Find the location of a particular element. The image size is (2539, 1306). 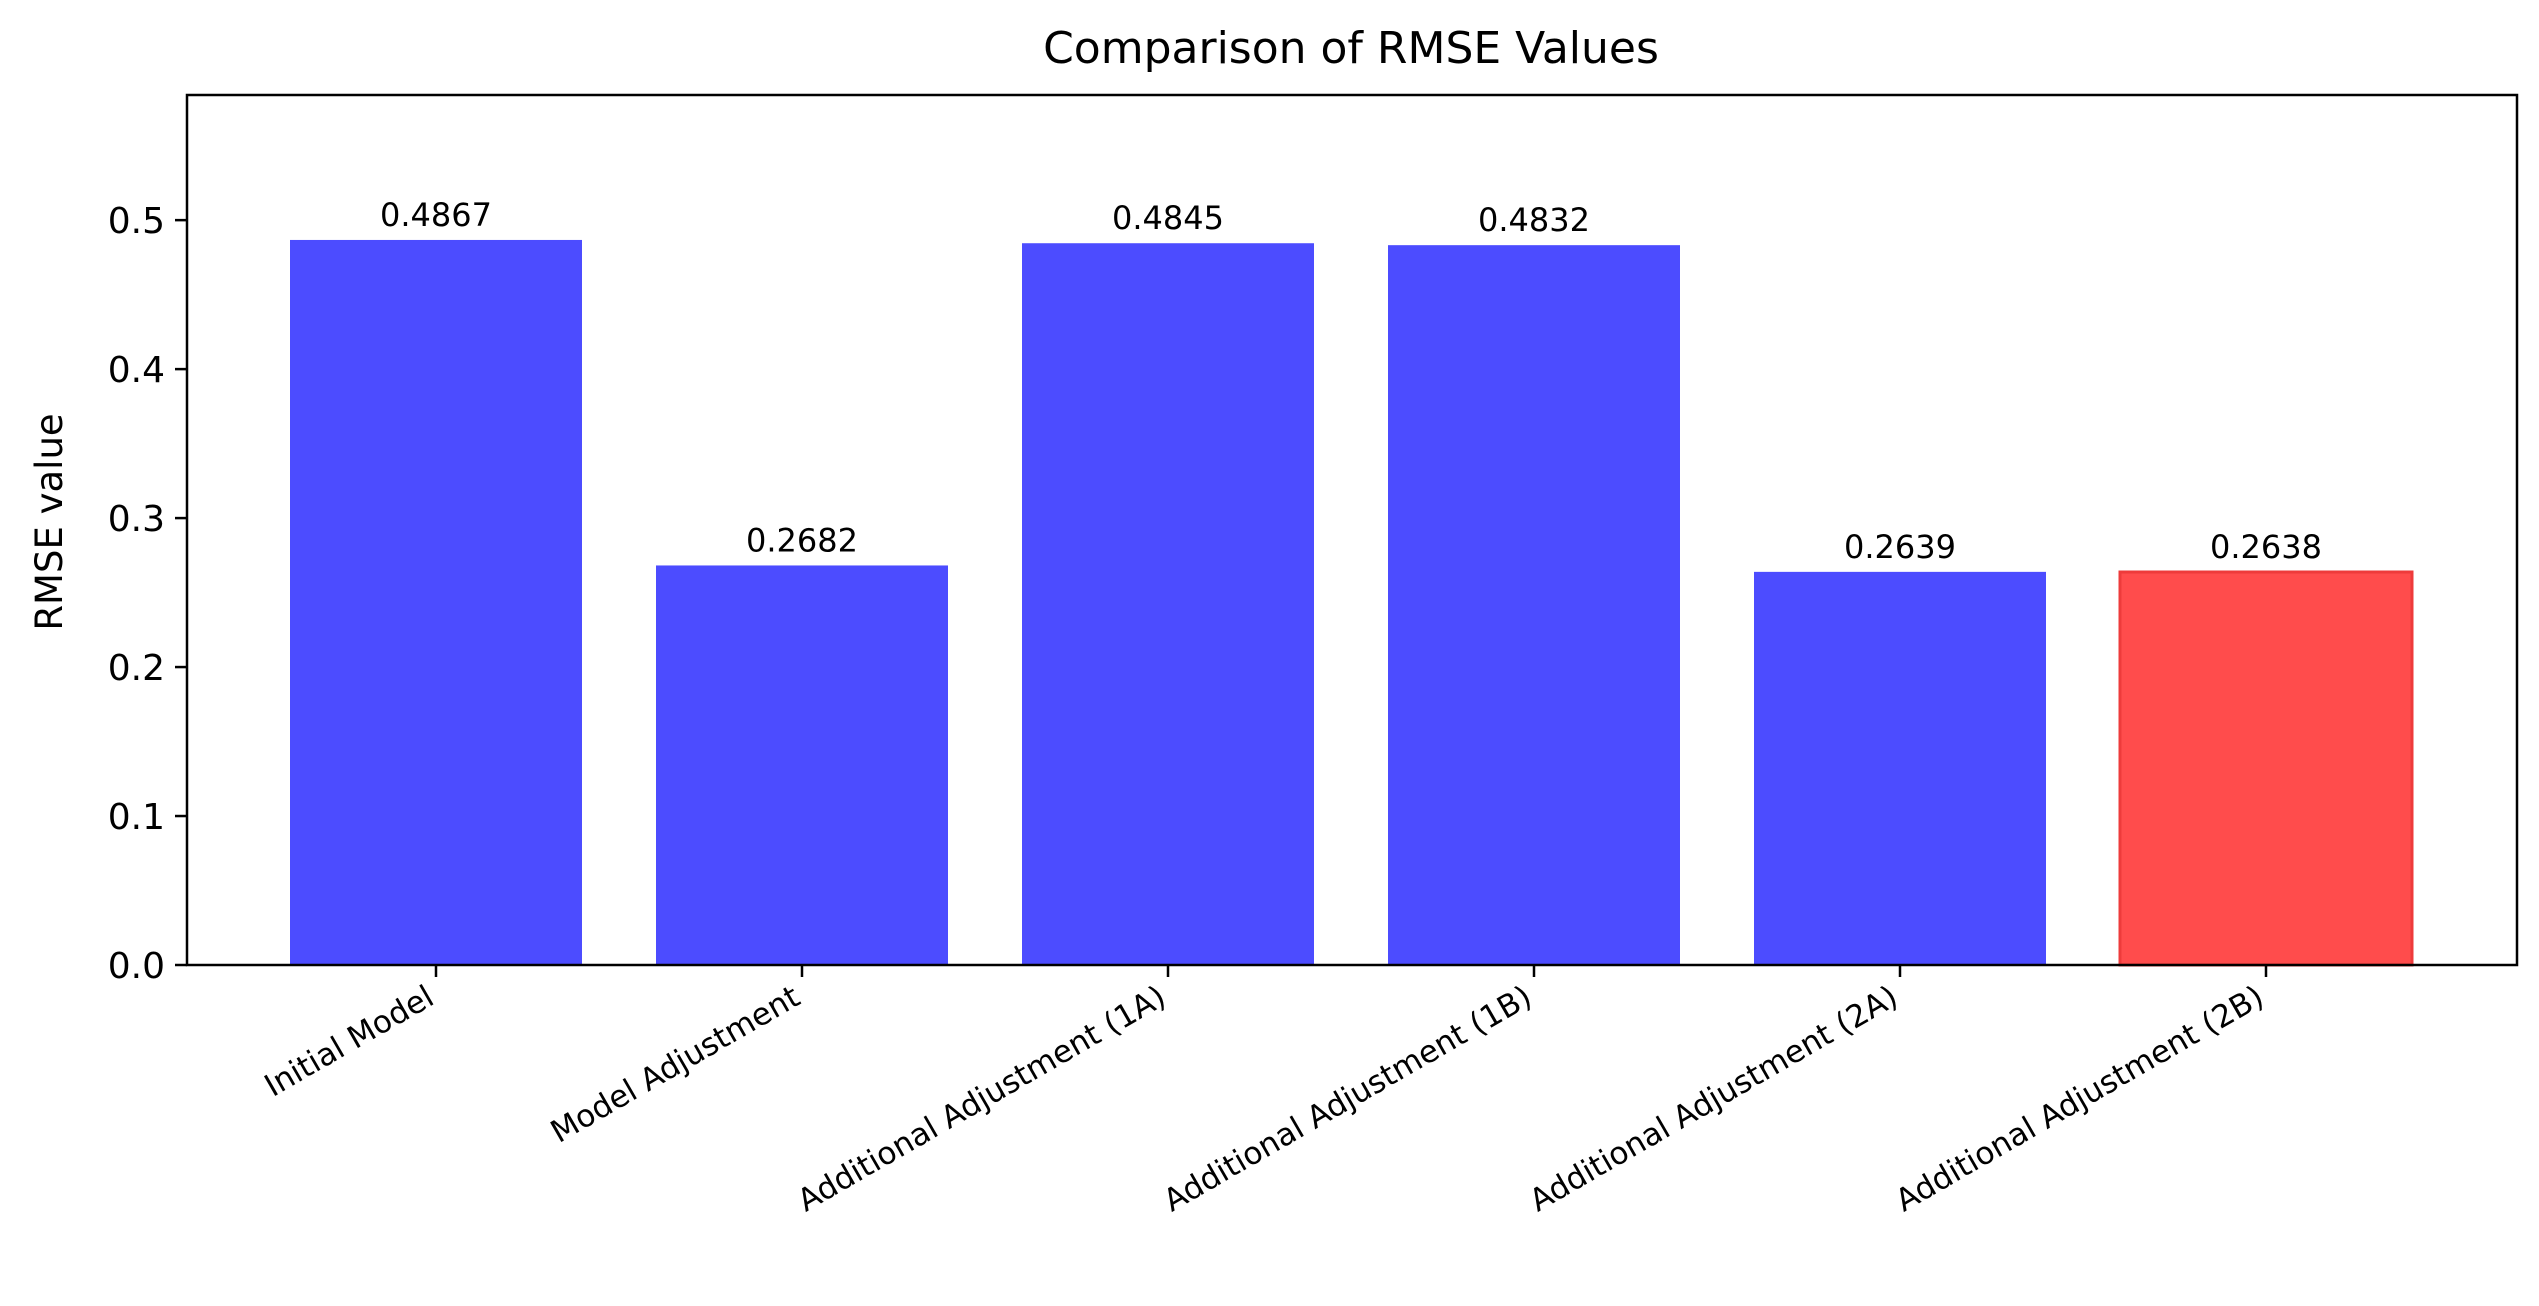

y-tick-label: 0.3 is located at coordinates (136, 519).